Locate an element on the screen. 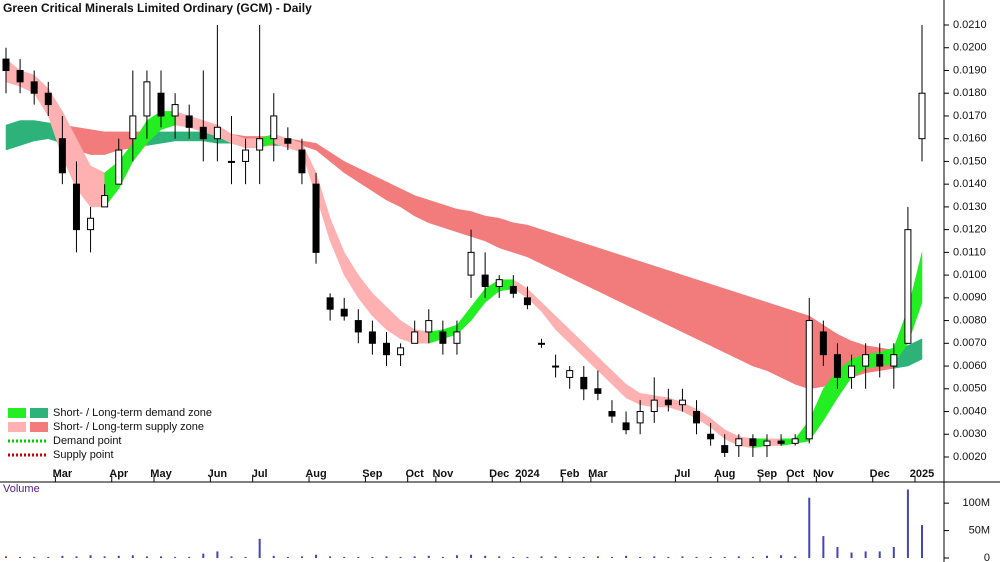 The image size is (1000, 562). y-tick-label: 0.0200 is located at coordinates (970, 48).